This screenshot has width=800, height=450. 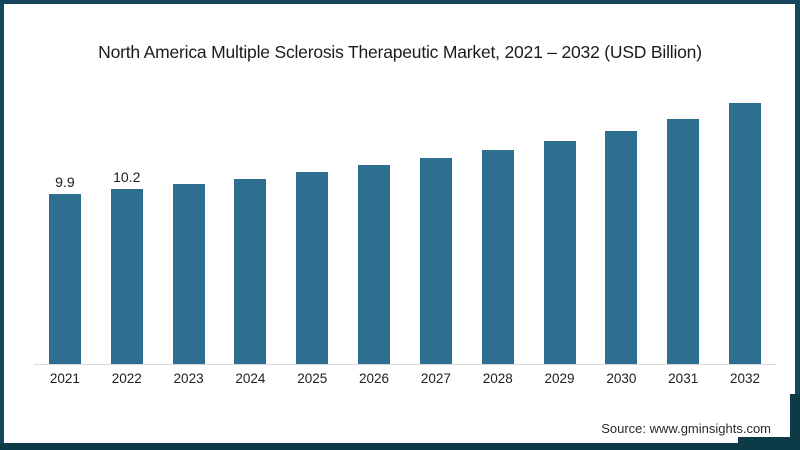 What do you see at coordinates (769, 443) in the screenshot?
I see `frame-corner-accent-bottom` at bounding box center [769, 443].